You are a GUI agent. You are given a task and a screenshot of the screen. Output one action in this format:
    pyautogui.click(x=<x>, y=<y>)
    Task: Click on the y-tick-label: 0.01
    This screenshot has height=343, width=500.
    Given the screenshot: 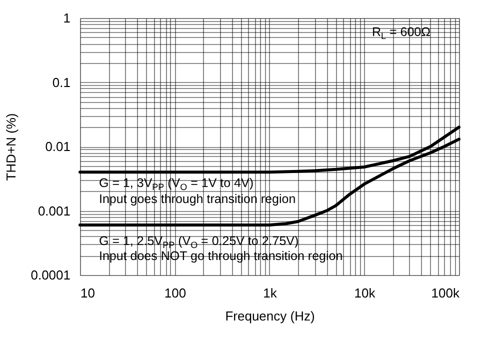 What is the action you would take?
    pyautogui.click(x=57, y=146)
    